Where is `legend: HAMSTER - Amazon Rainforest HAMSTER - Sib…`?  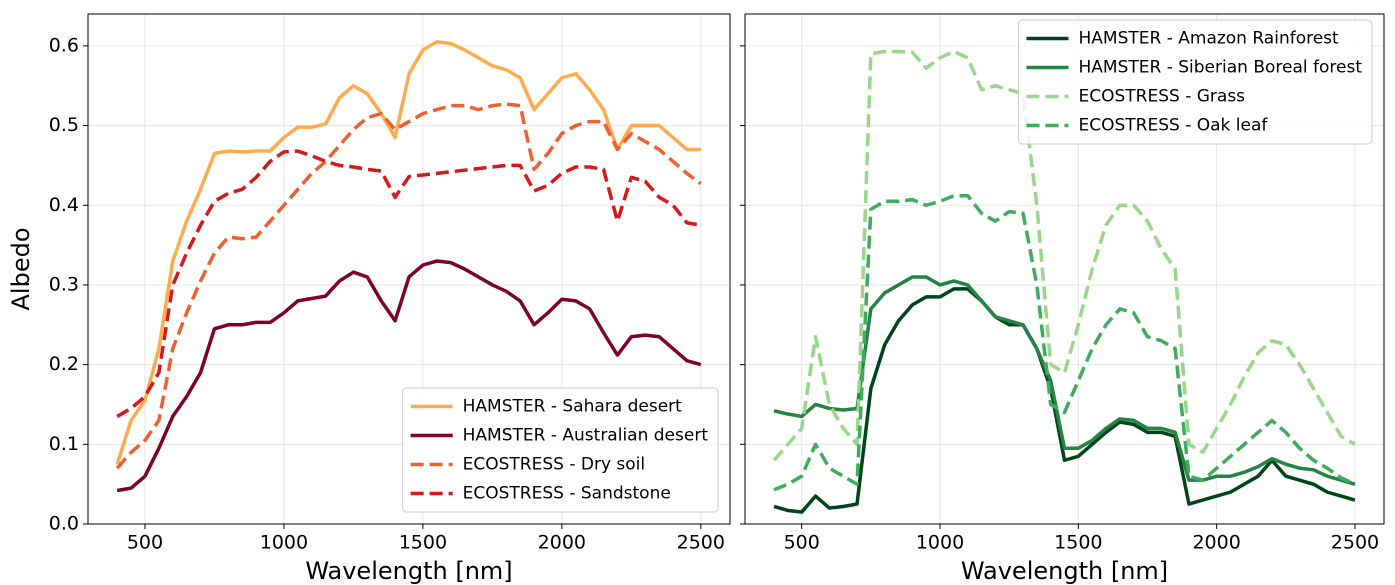 legend: HAMSTER - Amazon Rainforest HAMSTER - Sib… is located at coordinates (1195, 82).